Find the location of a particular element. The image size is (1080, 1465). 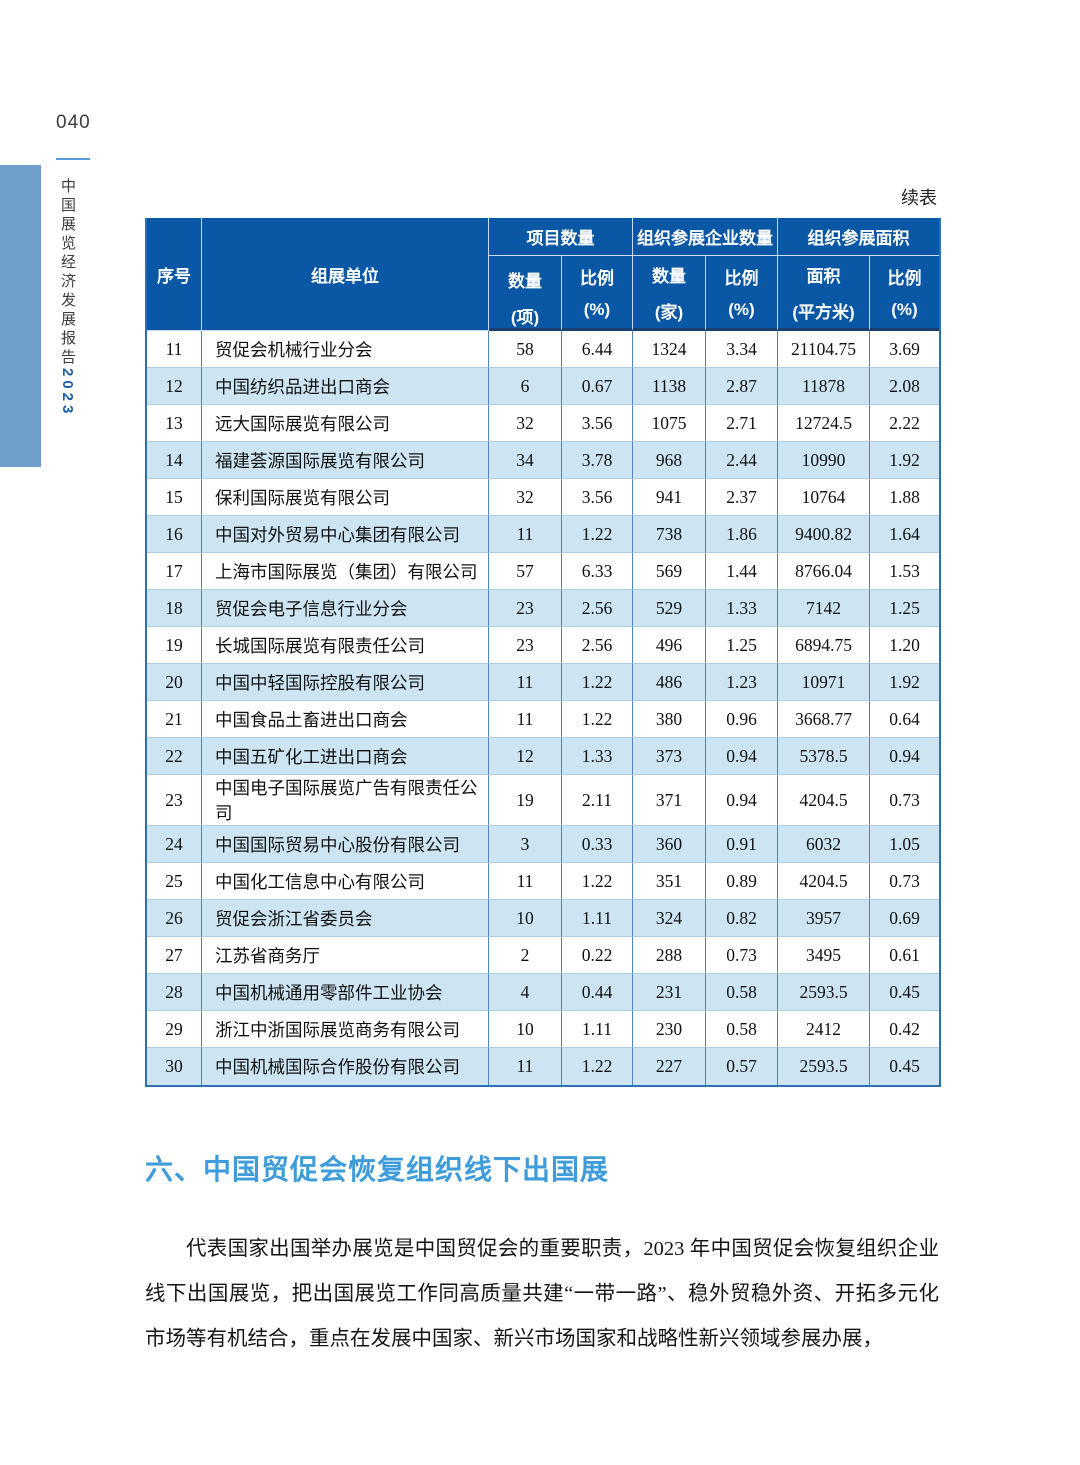

cell-value: 0.91 is located at coordinates (742, 844).